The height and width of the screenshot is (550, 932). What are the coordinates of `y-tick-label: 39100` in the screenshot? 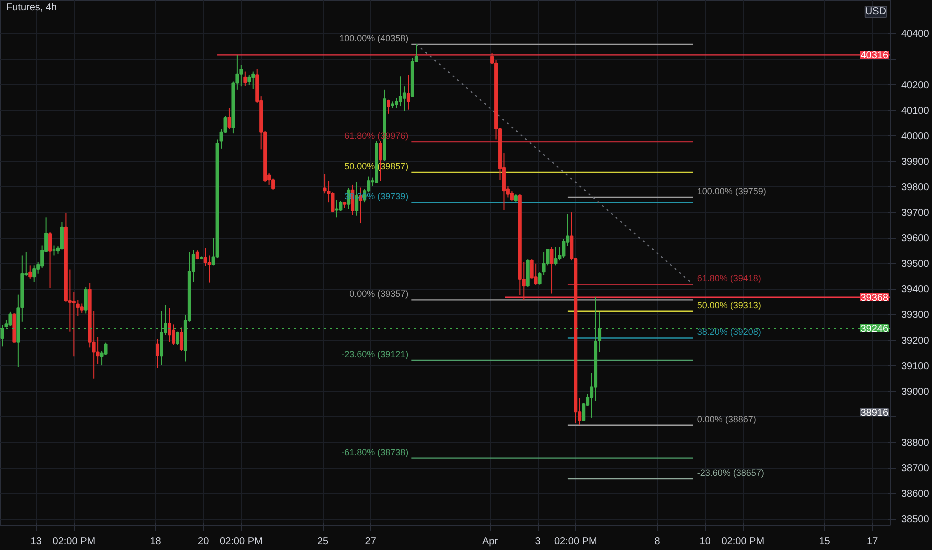 It's located at (916, 366).